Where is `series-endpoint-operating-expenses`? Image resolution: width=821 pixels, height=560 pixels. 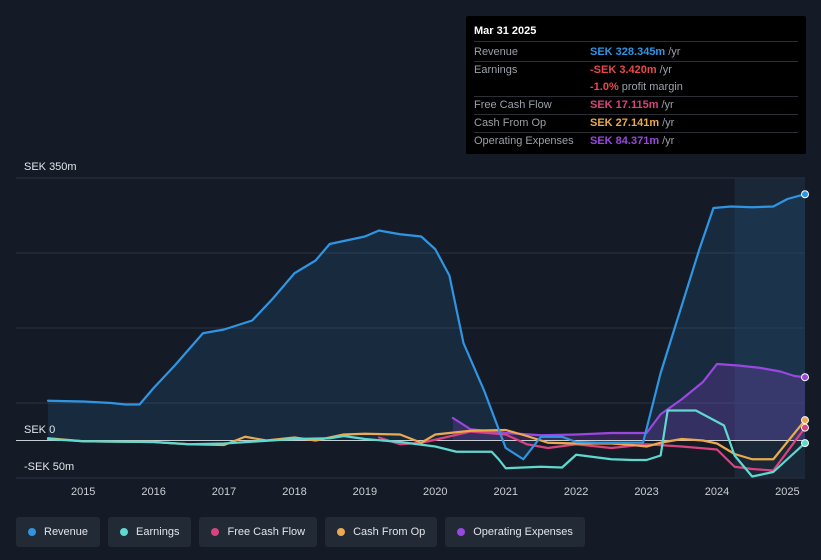 series-endpoint-operating-expenses is located at coordinates (805, 377).